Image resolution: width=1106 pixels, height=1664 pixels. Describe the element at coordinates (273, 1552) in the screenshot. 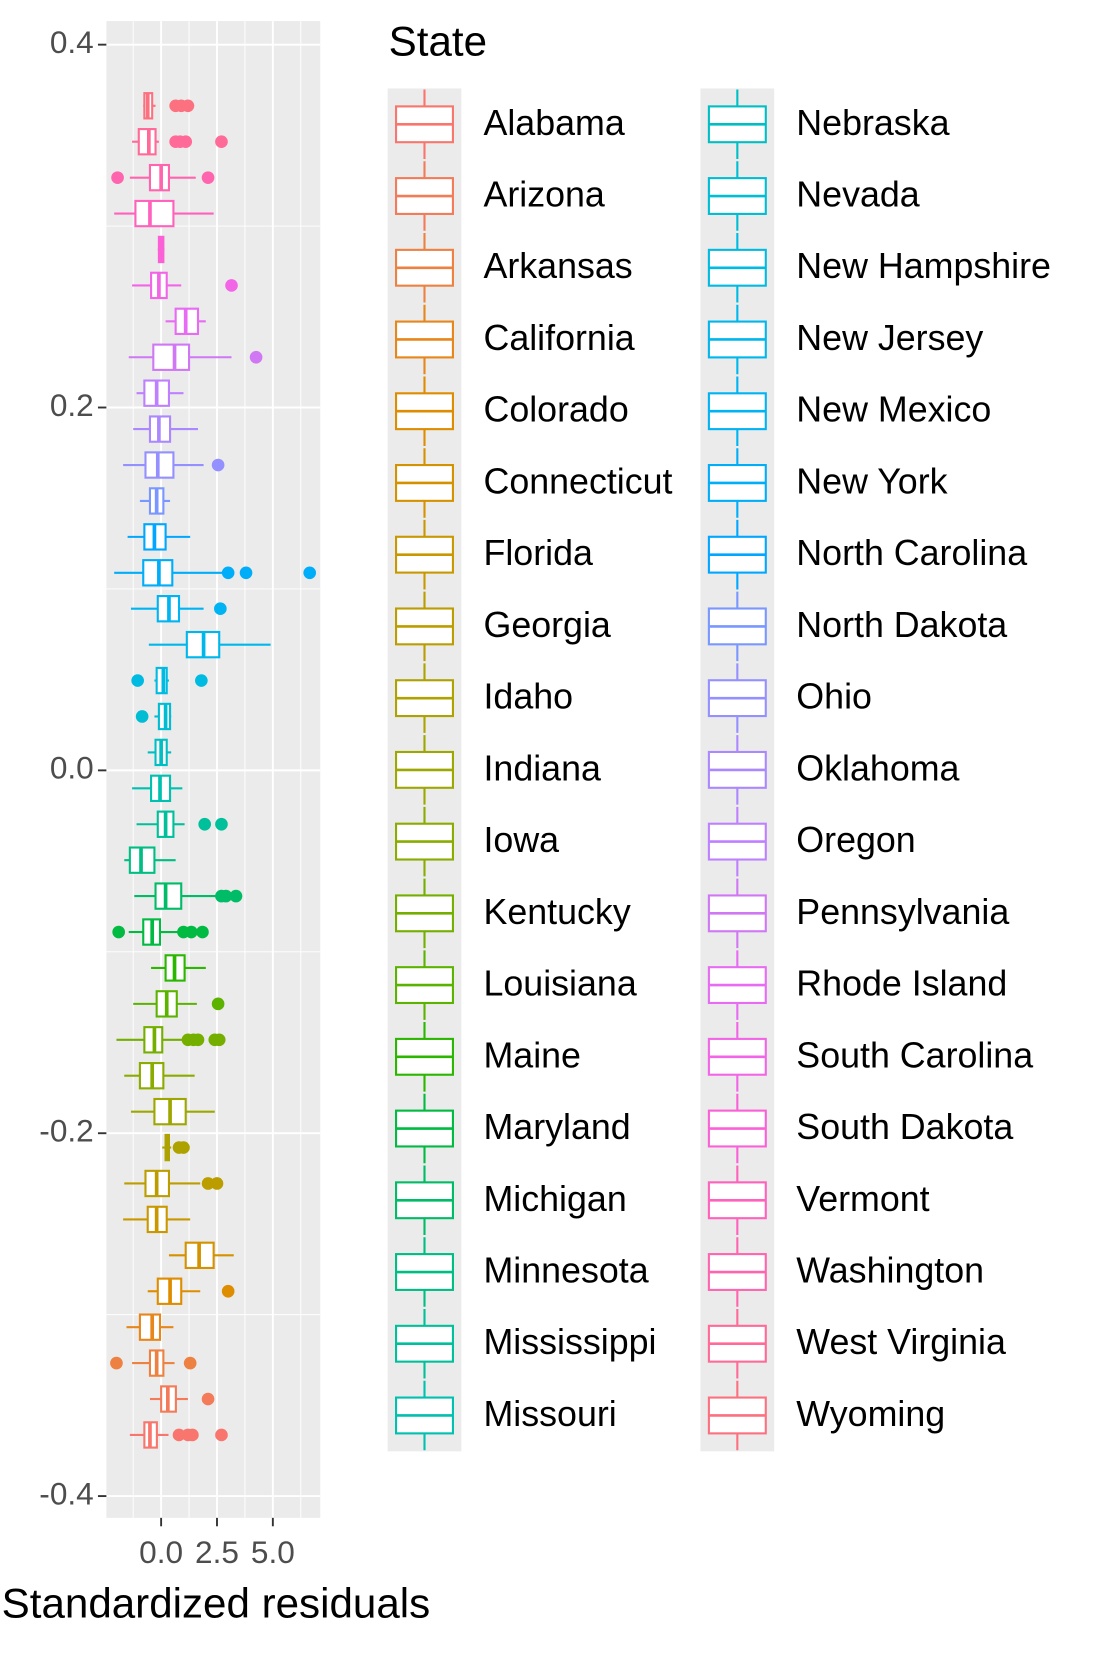

I see `x-tick-label: 5.0` at that location.